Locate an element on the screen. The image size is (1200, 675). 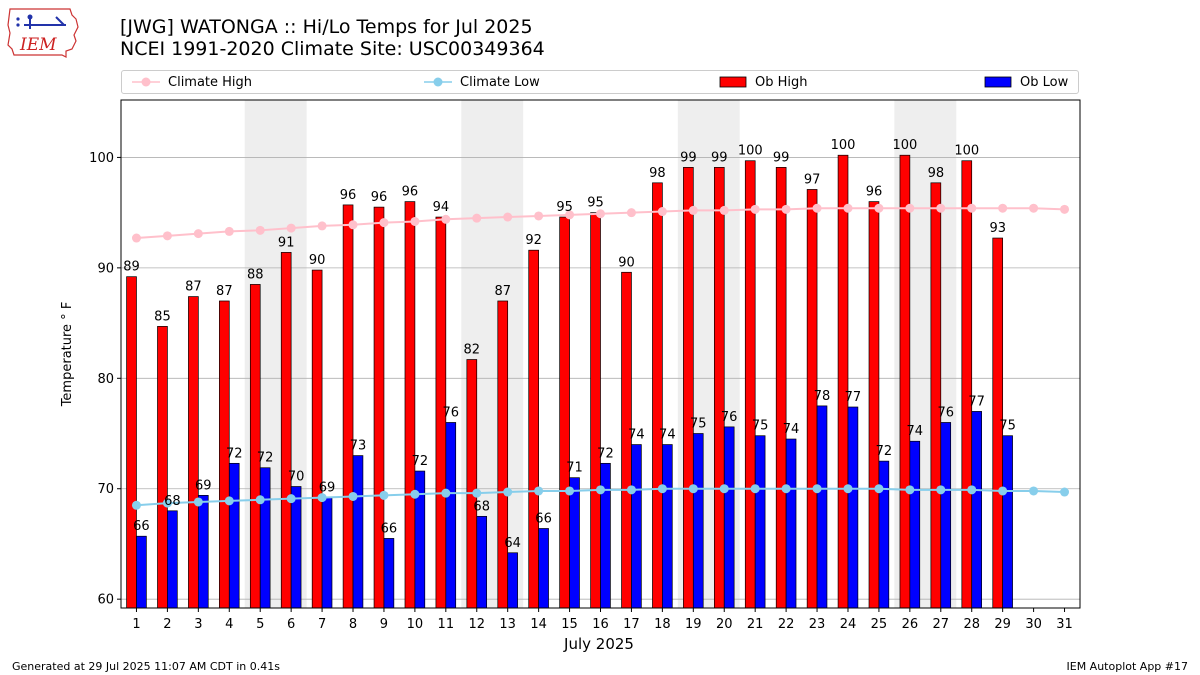
ob-low-bar-label: 71 is located at coordinates (574, 468).